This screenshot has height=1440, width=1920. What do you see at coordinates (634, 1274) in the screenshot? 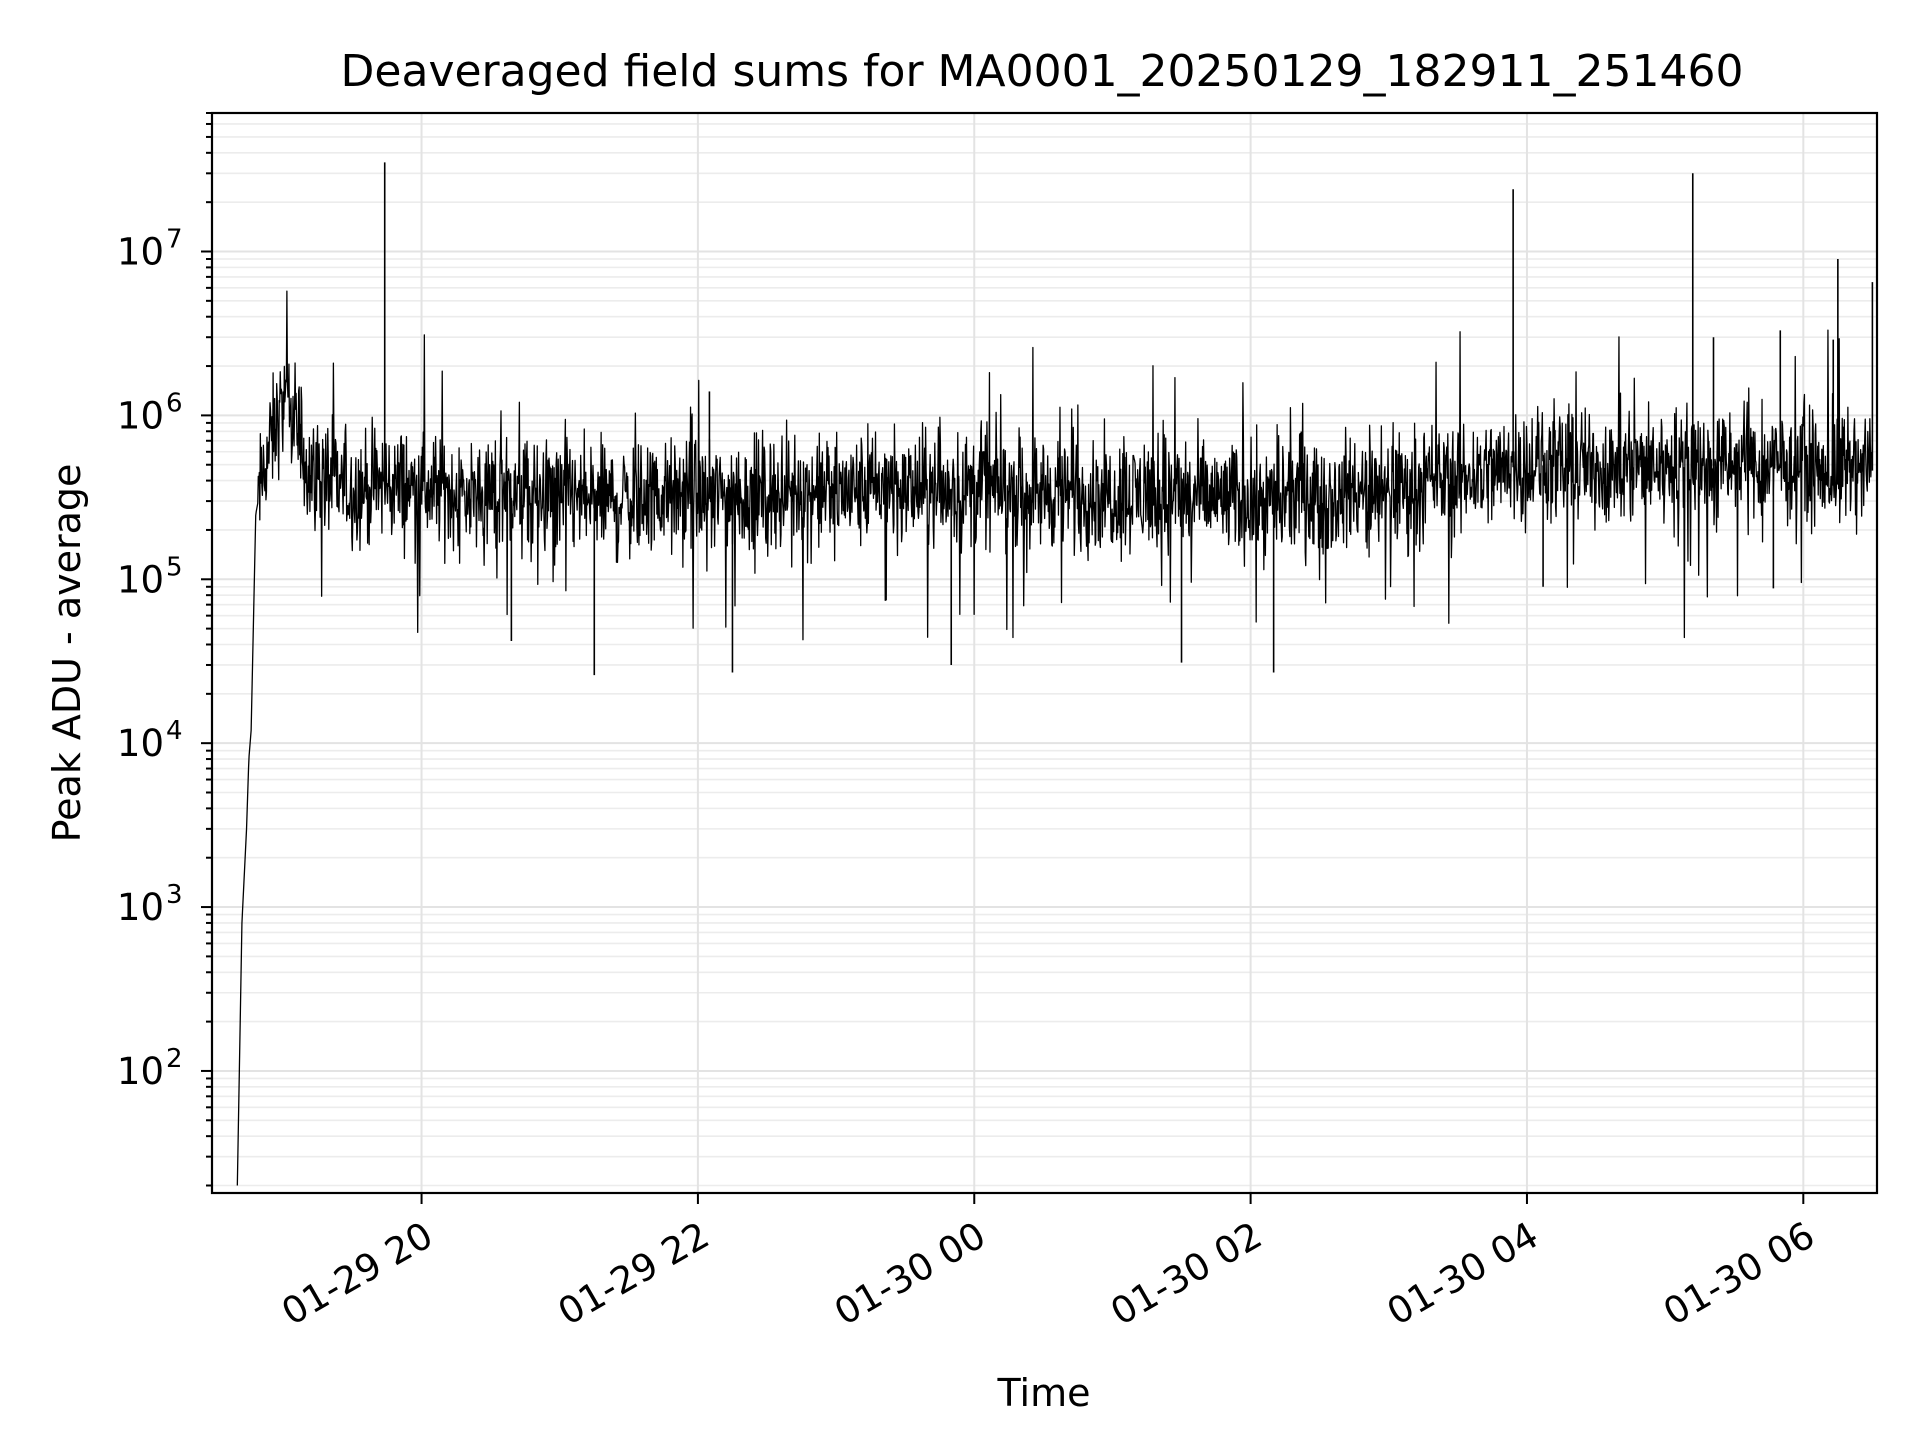
I see `x-tick-label: 01-29 22` at bounding box center [634, 1274].